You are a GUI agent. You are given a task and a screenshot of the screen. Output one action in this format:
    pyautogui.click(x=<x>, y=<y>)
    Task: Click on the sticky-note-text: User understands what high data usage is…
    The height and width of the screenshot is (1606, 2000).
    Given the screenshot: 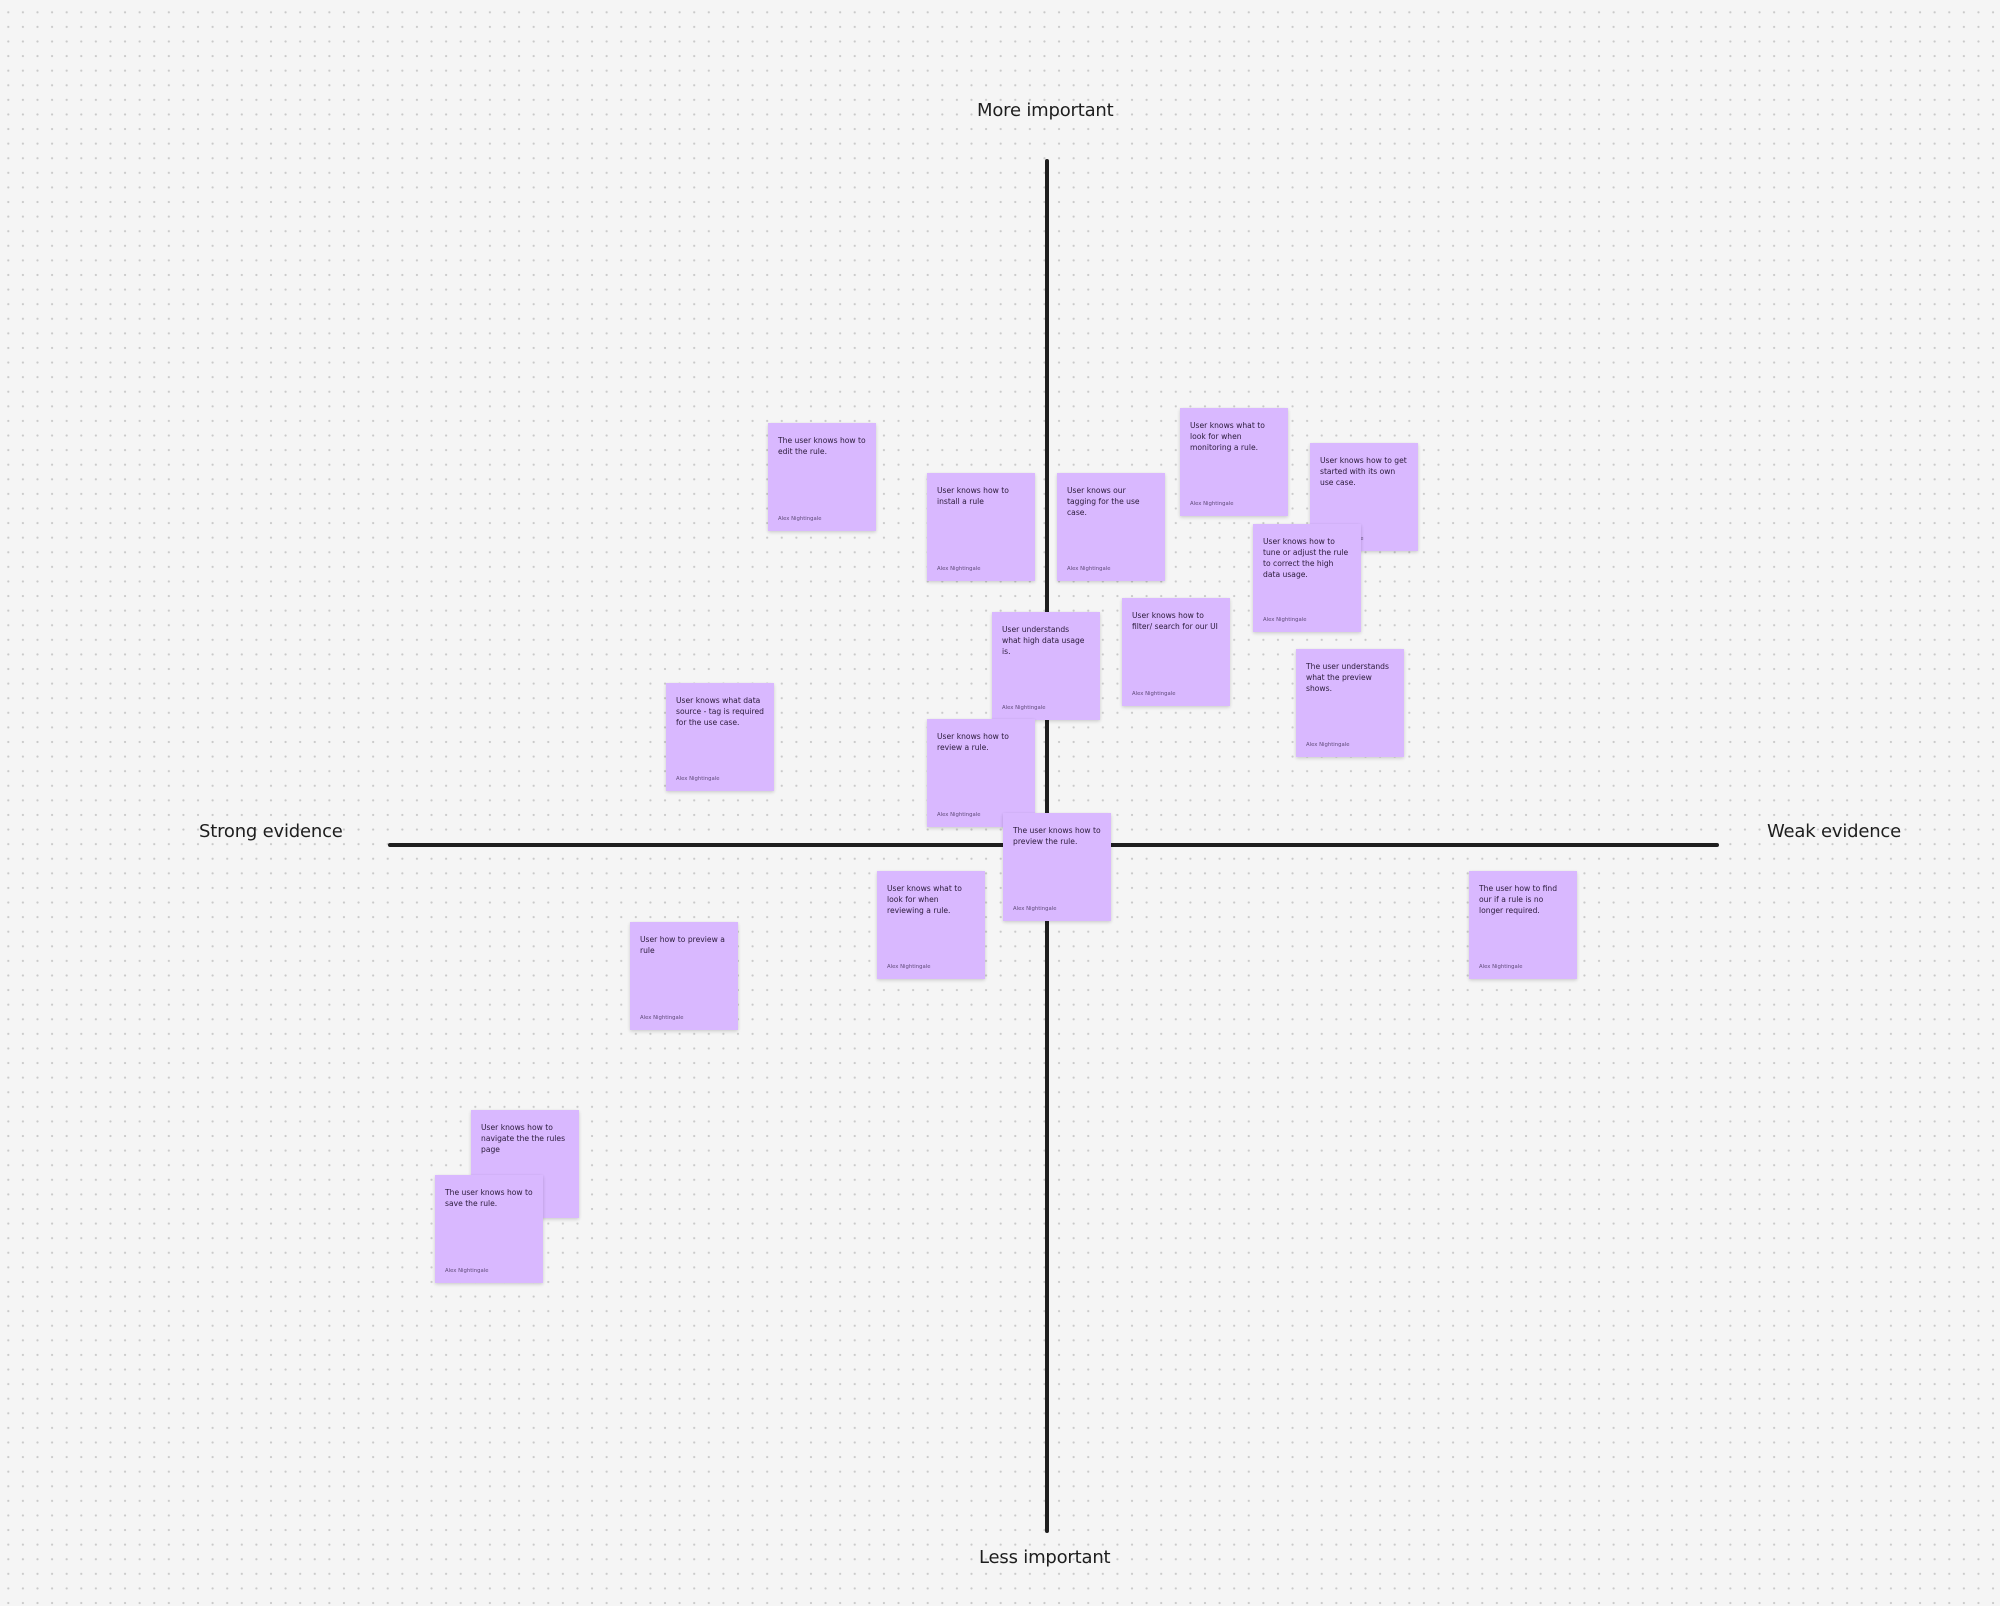 What is the action you would take?
    pyautogui.click(x=1043, y=640)
    